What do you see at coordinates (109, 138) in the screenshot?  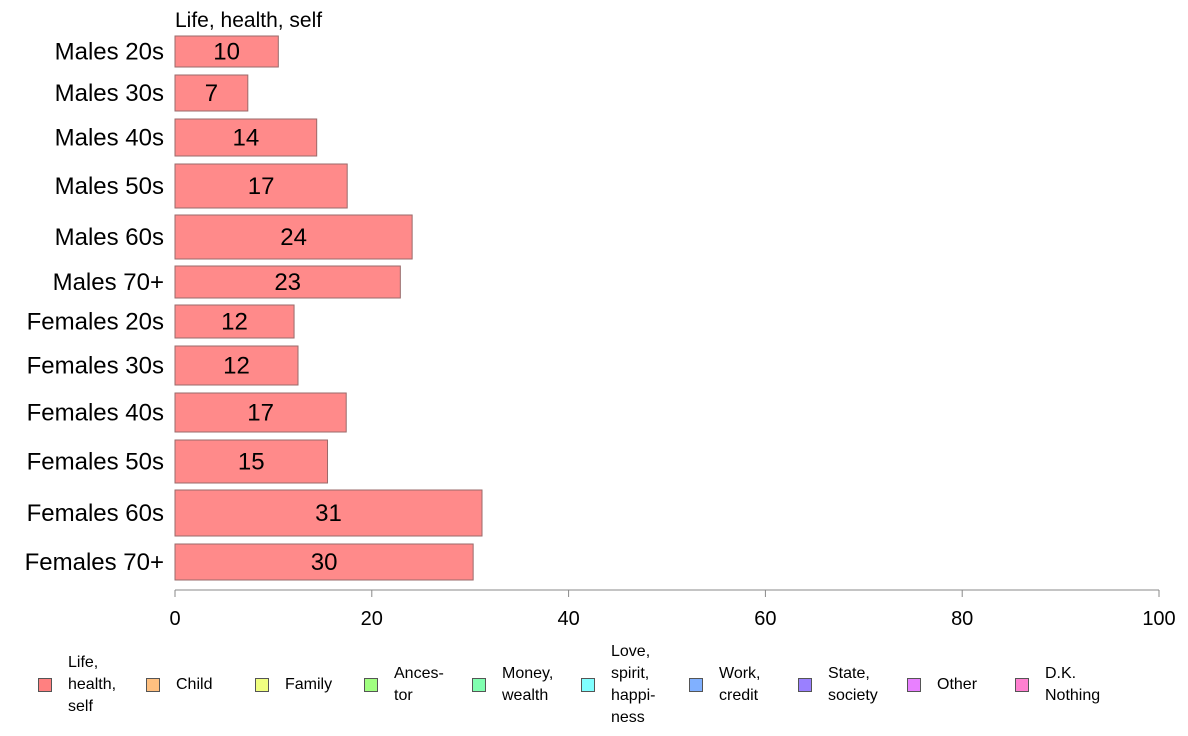 I see `category-label: Males 40s` at bounding box center [109, 138].